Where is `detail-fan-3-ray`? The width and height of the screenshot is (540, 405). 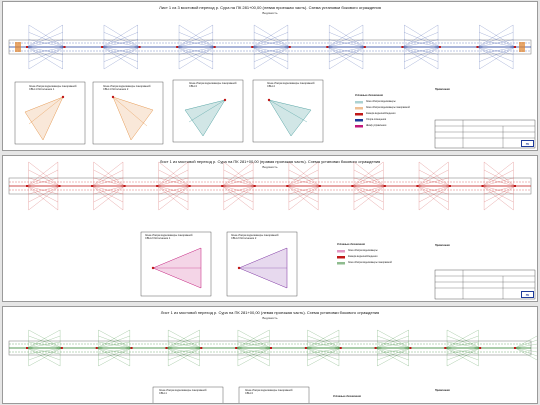
detail-fan-3-ray is located at coordinates (207, 111).